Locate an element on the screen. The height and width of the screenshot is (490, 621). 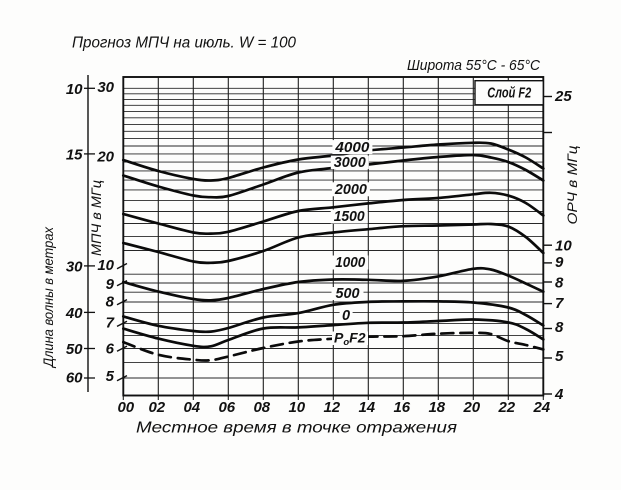
svg-text: 16 is located at coordinates (401, 407).